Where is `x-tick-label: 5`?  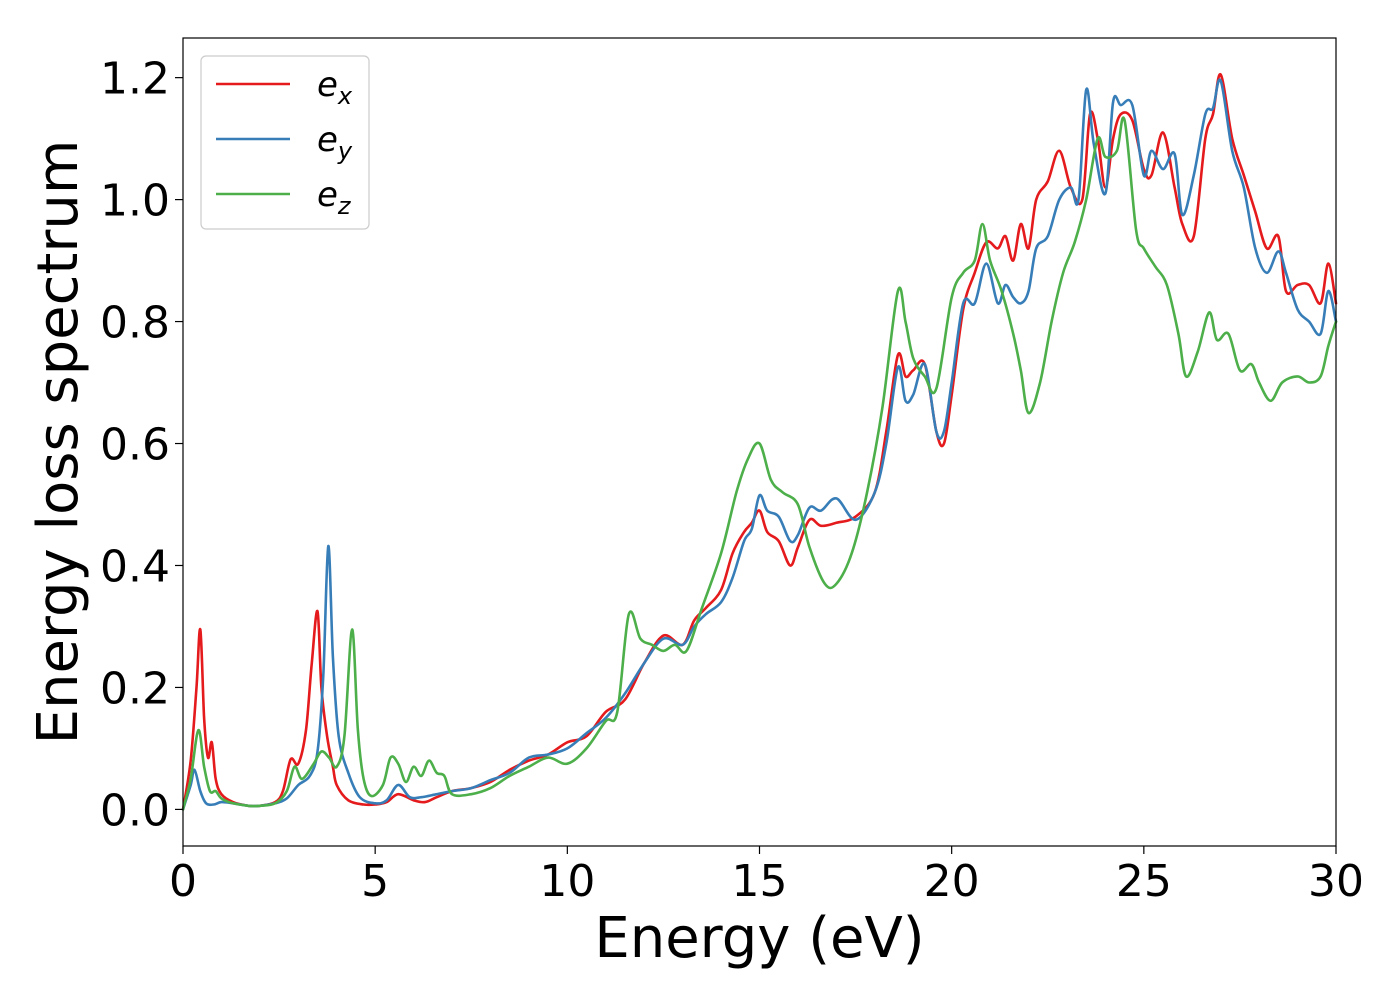
x-tick-label: 5 is located at coordinates (375, 881).